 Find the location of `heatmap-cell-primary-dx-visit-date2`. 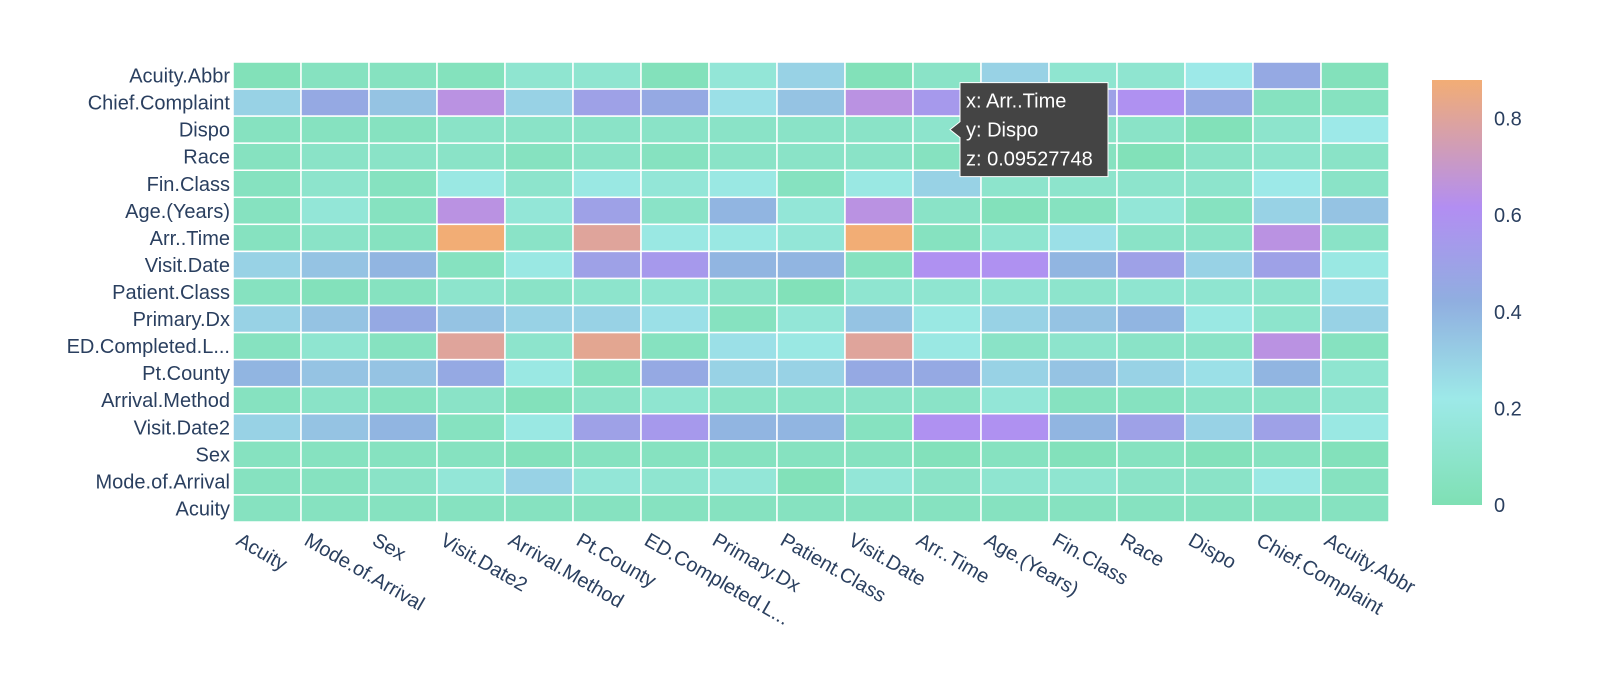

heatmap-cell-primary-dx-visit-date2 is located at coordinates (471, 319).